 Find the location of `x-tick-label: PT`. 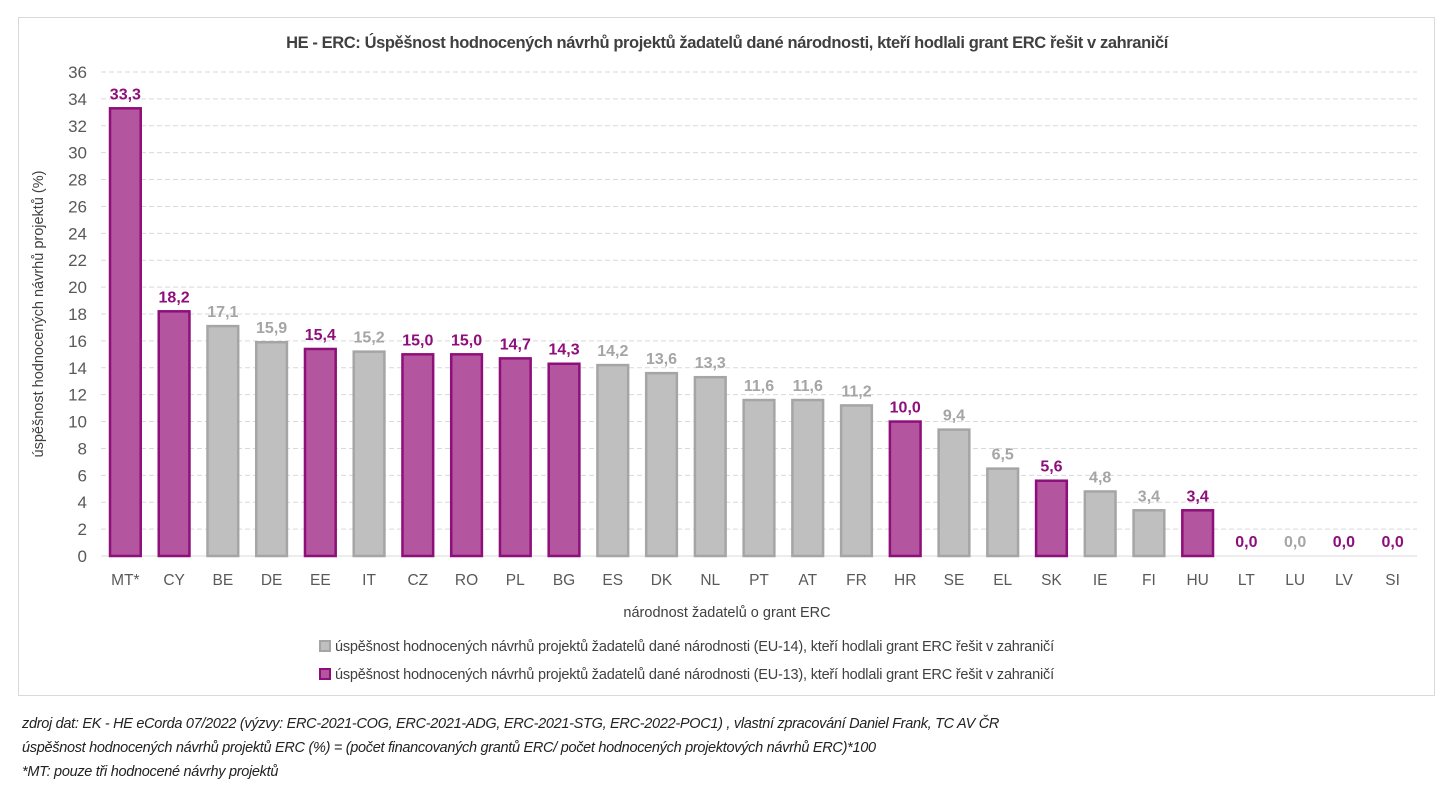

x-tick-label: PT is located at coordinates (759, 580).